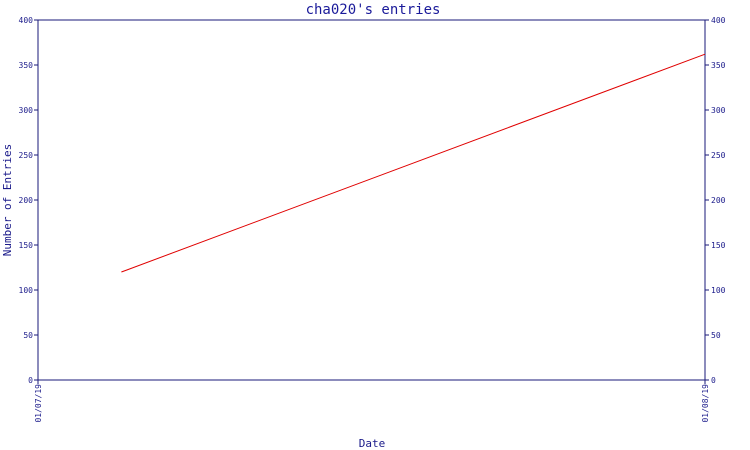 Image resolution: width=750 pixels, height=450 pixels. I want to click on x-axis: 01/07/19 01/08/19, so click(372, 401).